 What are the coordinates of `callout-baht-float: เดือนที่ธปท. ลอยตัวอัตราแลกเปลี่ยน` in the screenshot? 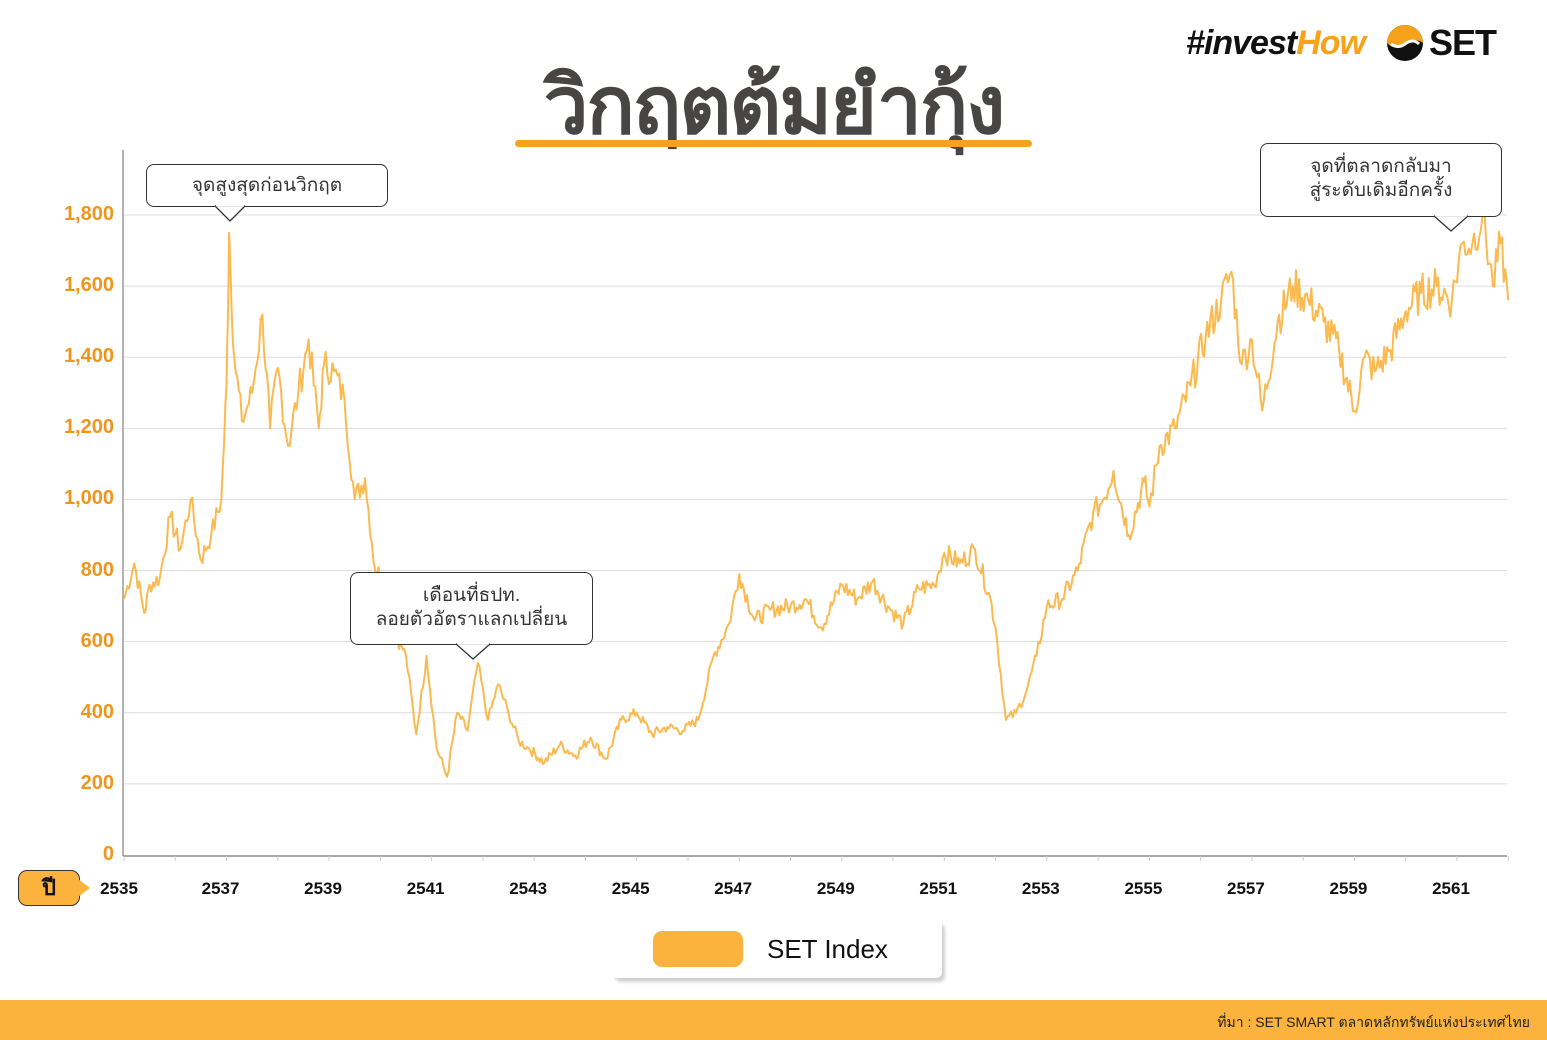 It's located at (471, 608).